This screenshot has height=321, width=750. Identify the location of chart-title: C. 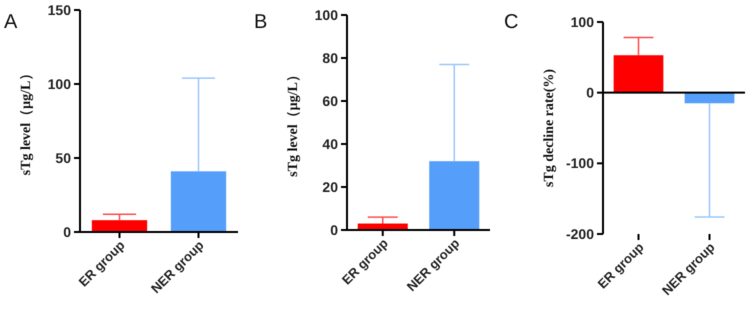
(511, 22).